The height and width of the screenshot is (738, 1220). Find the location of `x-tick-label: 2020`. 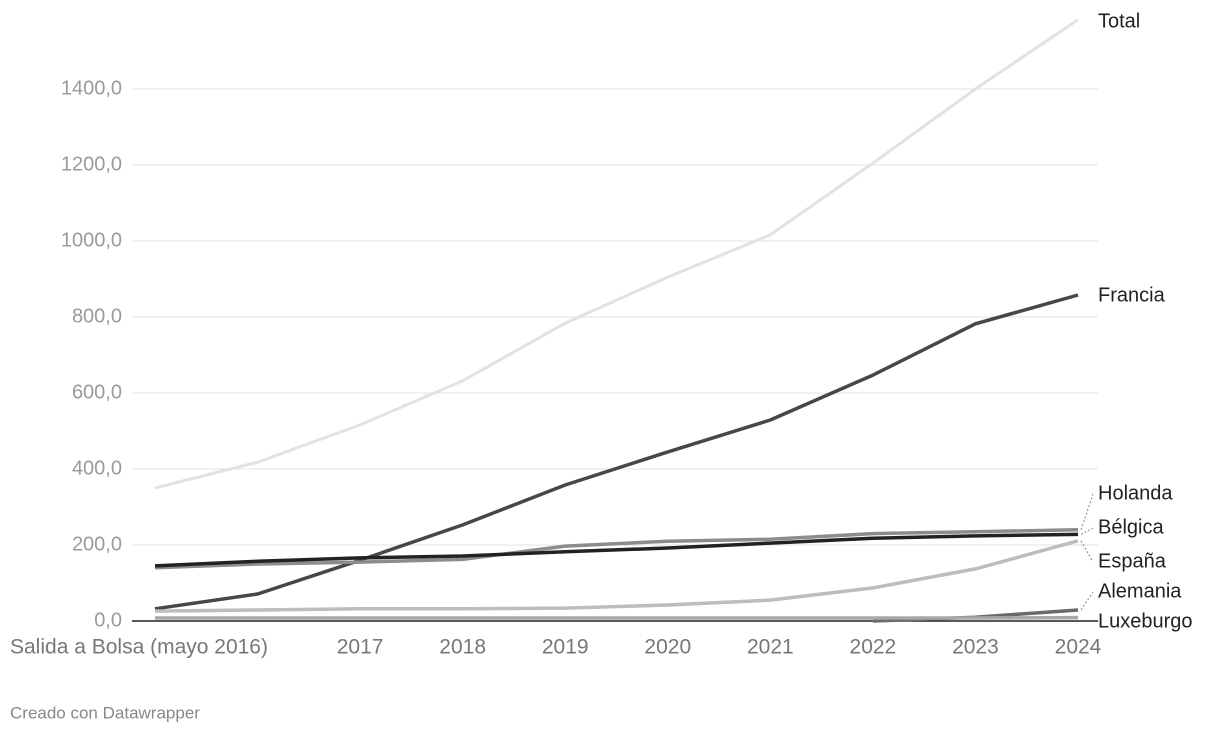

x-tick-label: 2020 is located at coordinates (667, 647).